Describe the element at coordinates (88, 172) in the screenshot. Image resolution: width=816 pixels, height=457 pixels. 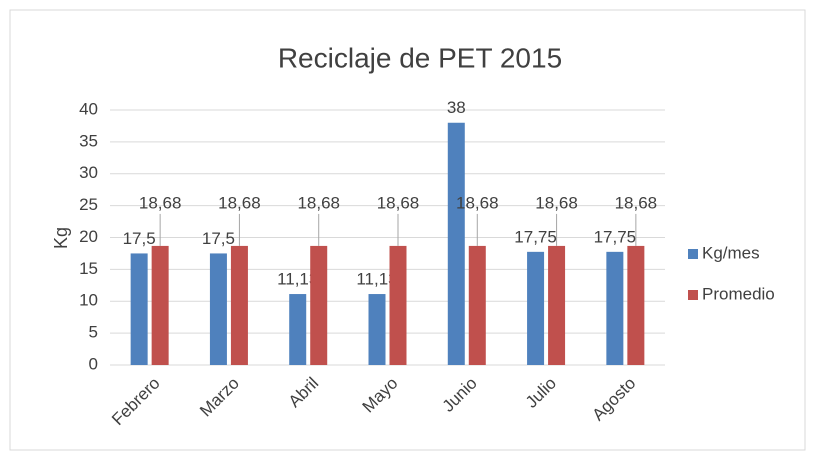
I see `y-tick-label: 30` at that location.